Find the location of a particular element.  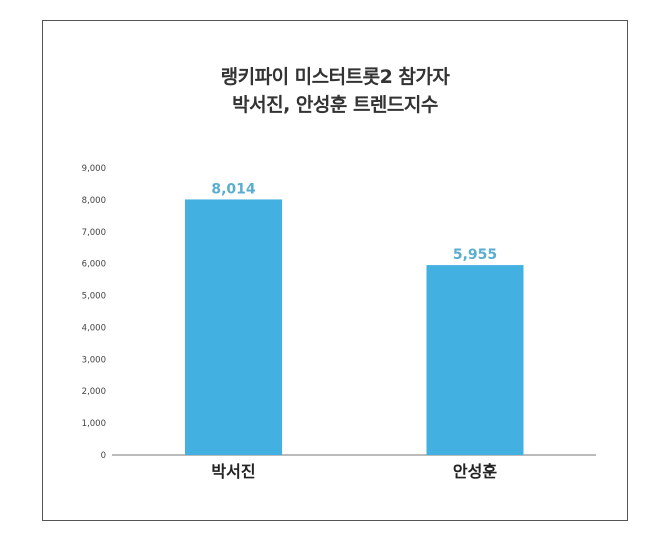

y-tick-label: 7,000 is located at coordinates (94, 233).